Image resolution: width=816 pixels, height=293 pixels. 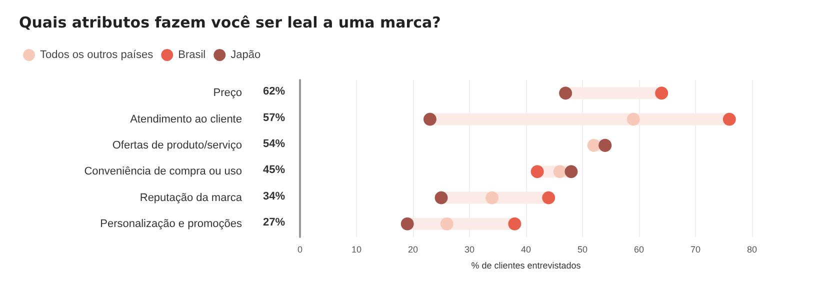 I want to click on text: 34%, so click(x=274, y=196).